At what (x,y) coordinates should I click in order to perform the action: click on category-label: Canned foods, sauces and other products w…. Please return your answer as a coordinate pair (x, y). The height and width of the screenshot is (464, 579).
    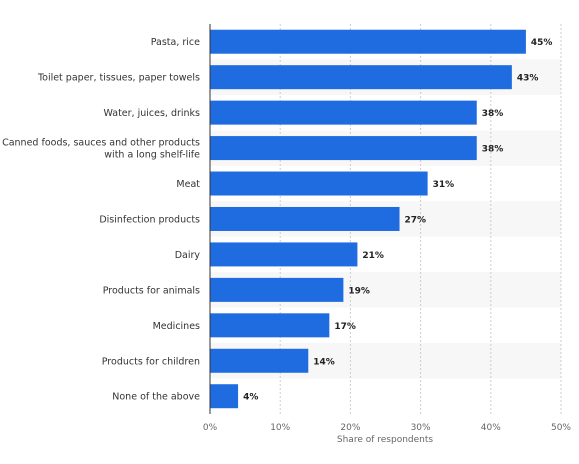
    Looking at the image, I should click on (101, 149).